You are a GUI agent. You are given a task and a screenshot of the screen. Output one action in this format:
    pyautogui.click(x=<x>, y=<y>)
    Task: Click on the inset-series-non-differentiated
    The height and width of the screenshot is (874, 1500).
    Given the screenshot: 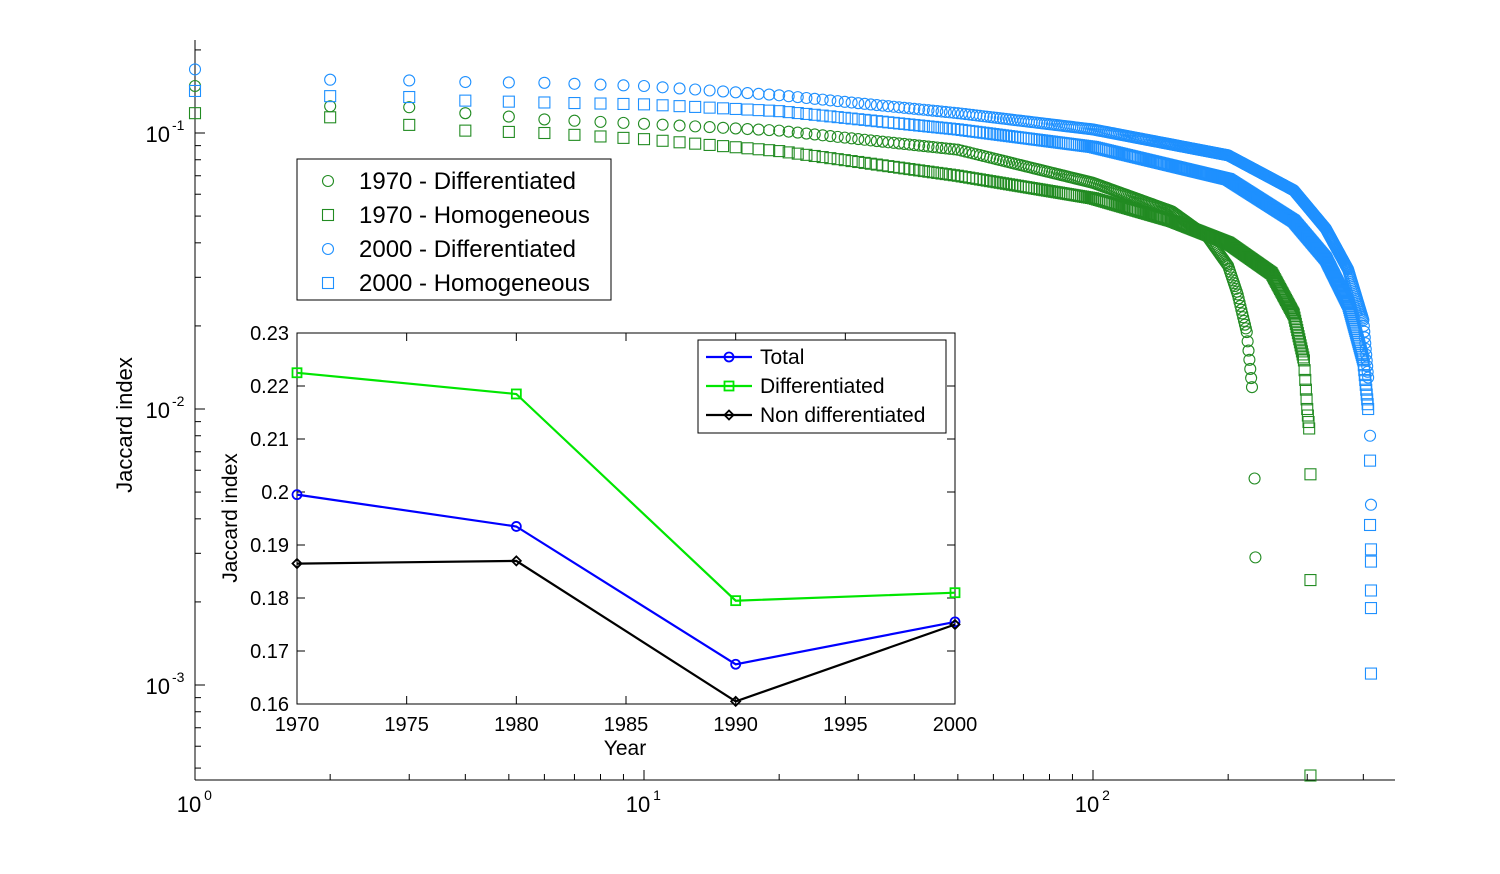 What is the action you would take?
    pyautogui.click(x=626, y=631)
    